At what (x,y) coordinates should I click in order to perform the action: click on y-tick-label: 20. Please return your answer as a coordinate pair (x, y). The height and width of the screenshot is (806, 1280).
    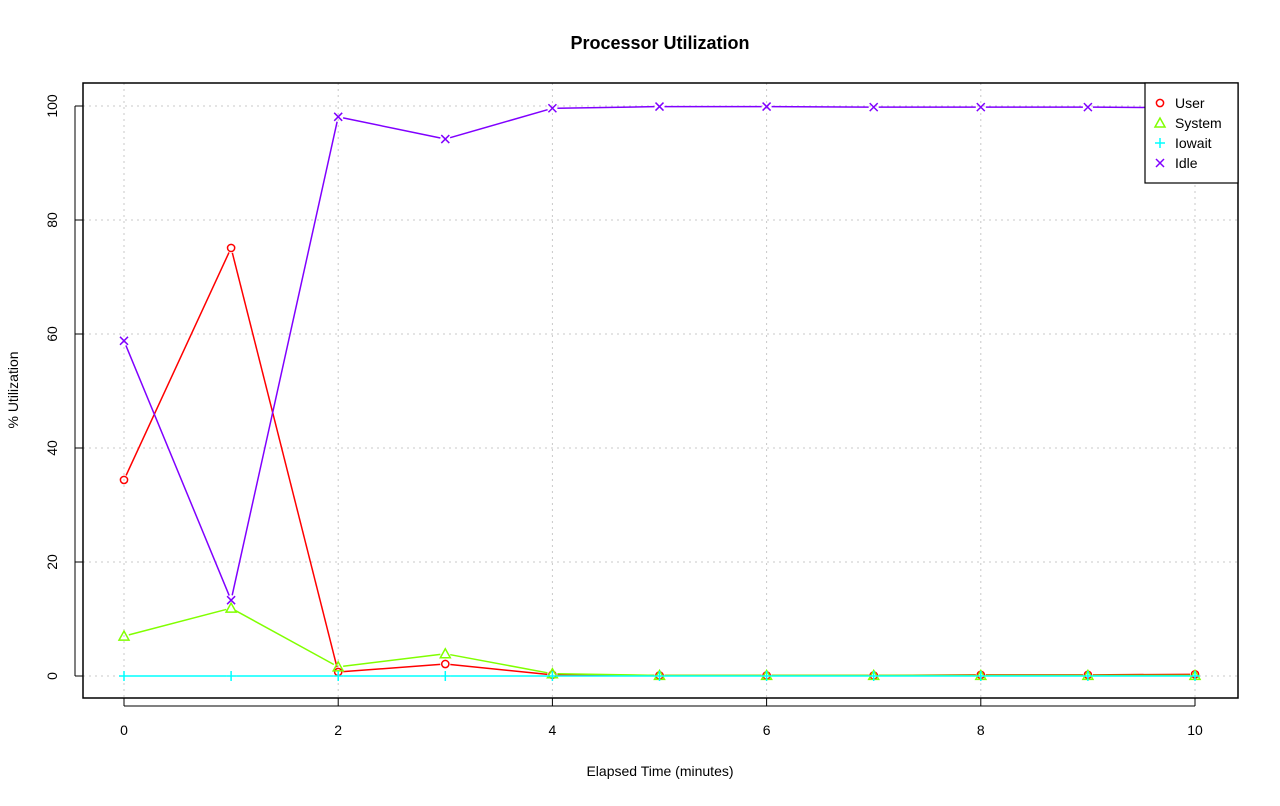
    Looking at the image, I should click on (52, 562).